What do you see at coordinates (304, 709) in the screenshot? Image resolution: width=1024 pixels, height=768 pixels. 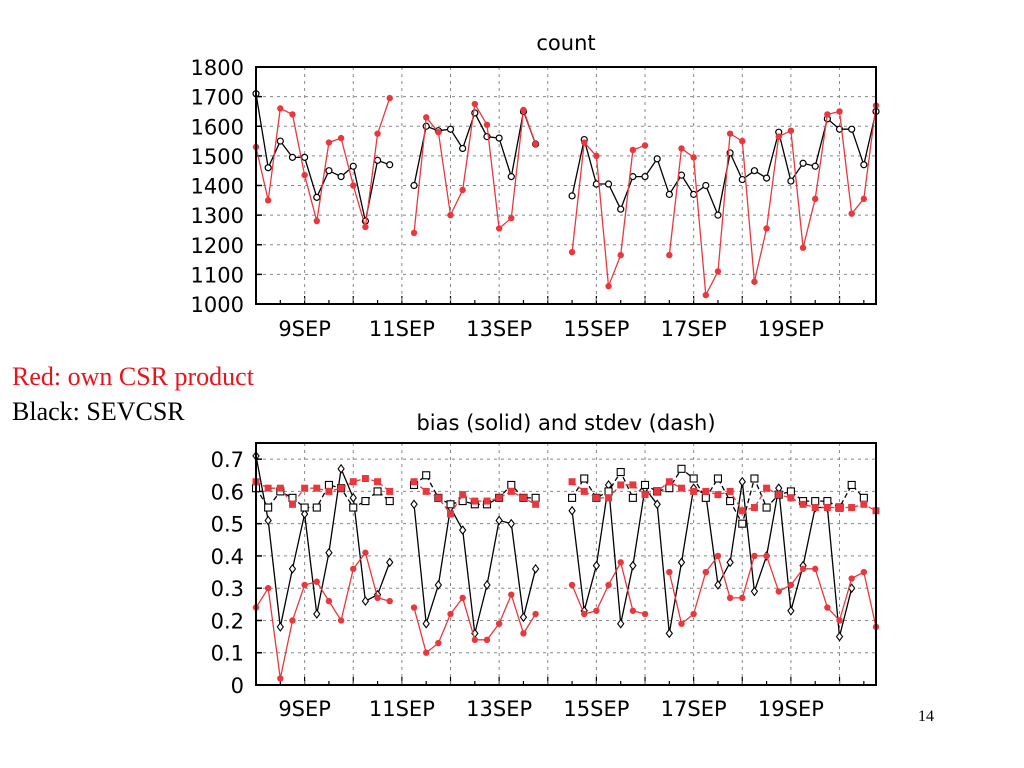 I see `x-tick-label: 9SEP` at bounding box center [304, 709].